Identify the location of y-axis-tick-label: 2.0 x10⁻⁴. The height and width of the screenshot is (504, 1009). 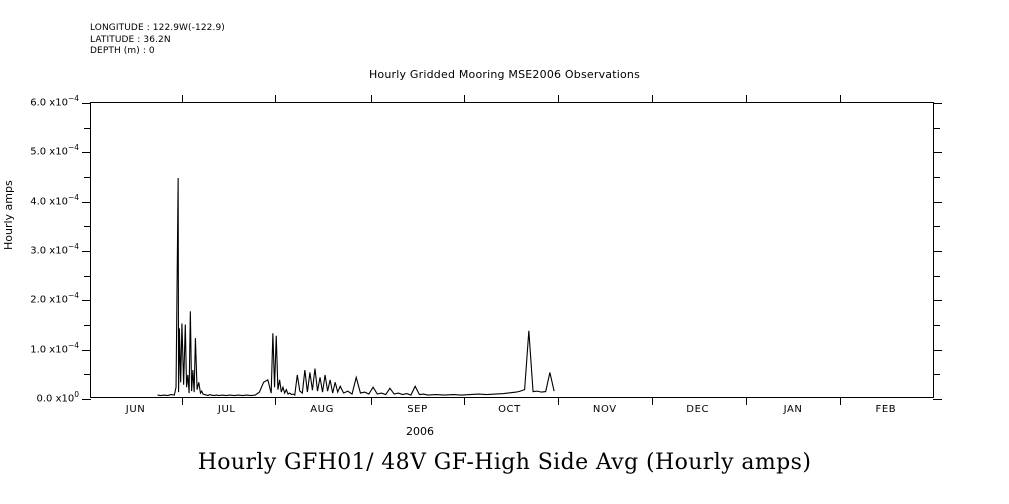
(54, 298).